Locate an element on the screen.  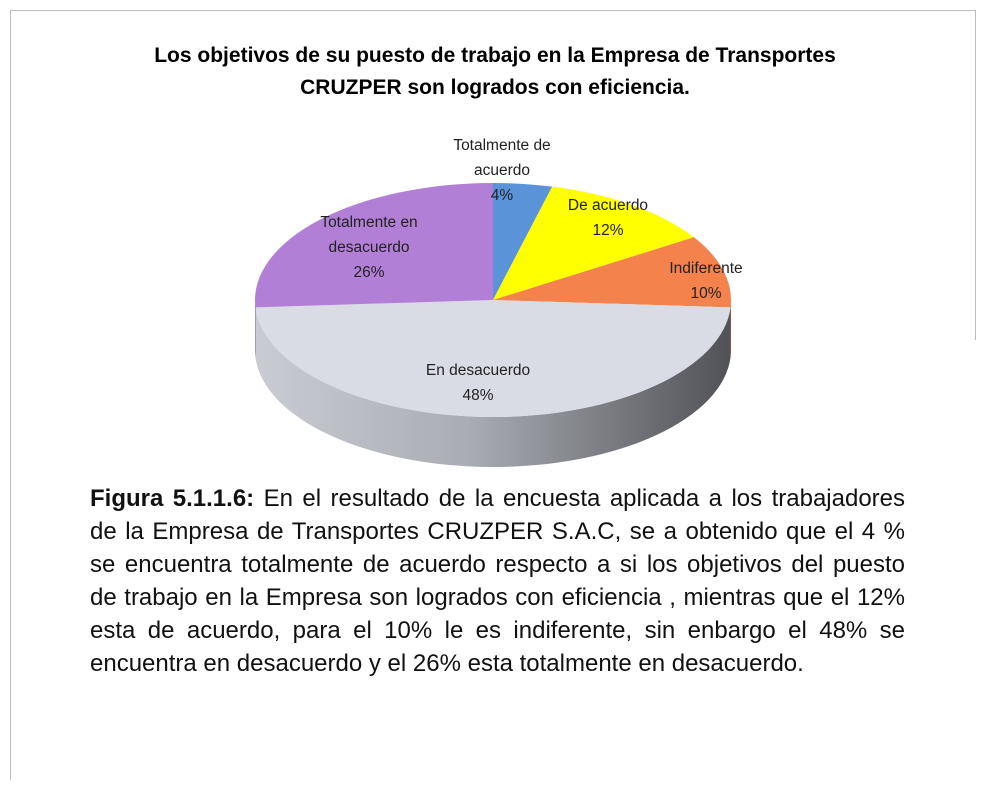
value-label: 48% is located at coordinates (478, 395).